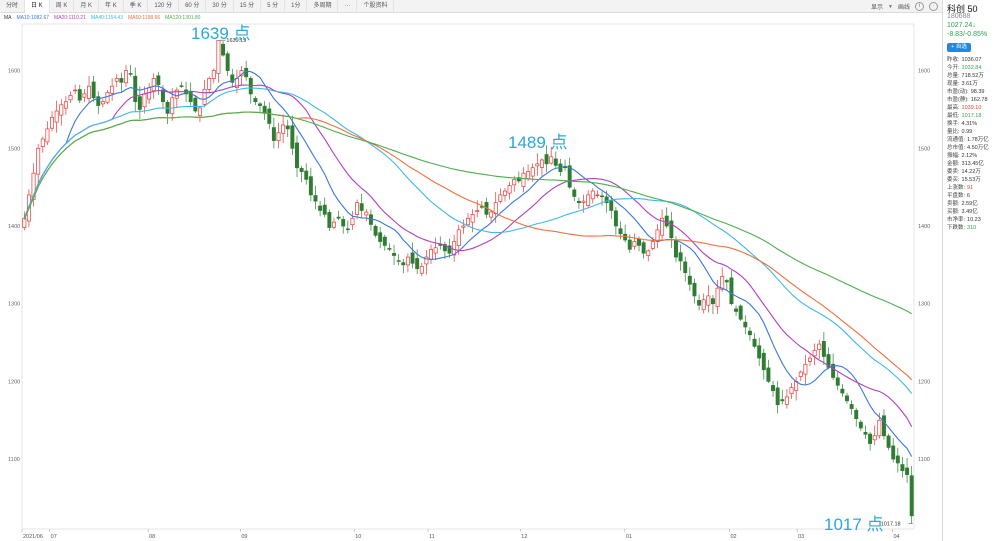  What do you see at coordinates (959, 47) in the screenshot?
I see `add-watchlist-button: + 自选` at bounding box center [959, 47].